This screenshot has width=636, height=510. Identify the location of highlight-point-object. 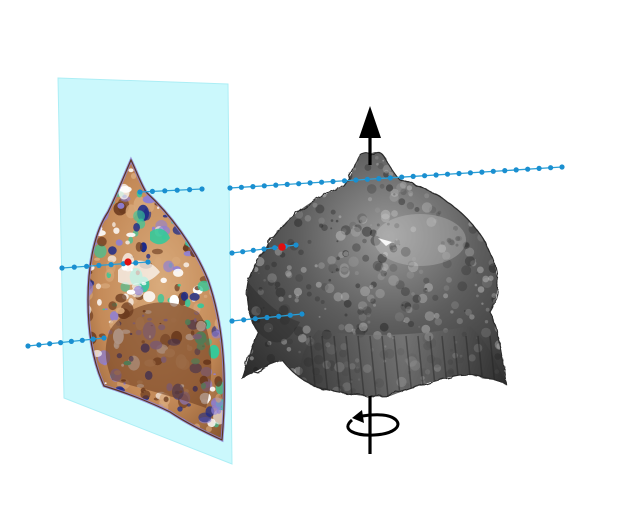
(282, 247).